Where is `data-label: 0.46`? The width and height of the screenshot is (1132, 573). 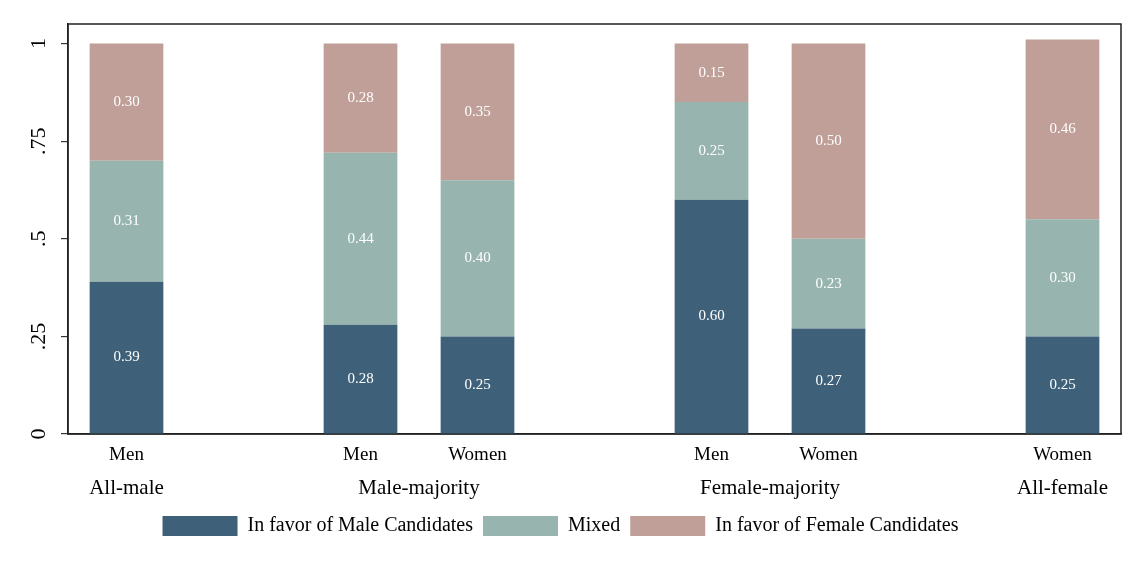
data-label: 0.46 is located at coordinates (1063, 128).